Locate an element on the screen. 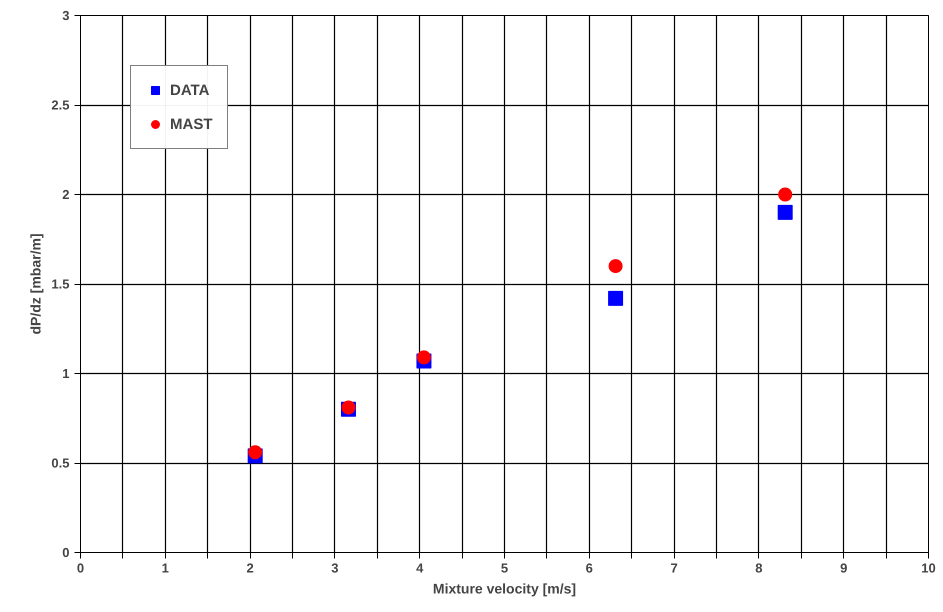 The width and height of the screenshot is (943, 612). y-tick-label: 2 is located at coordinates (66, 194).